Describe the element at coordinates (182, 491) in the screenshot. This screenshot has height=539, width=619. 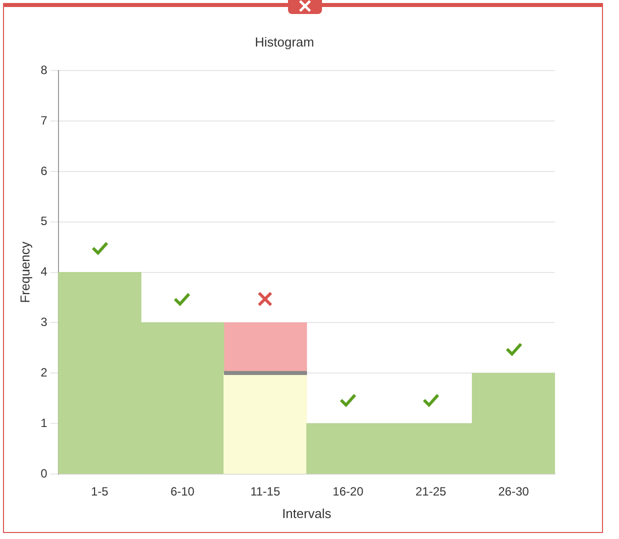
I see `x-tick-label: 6-10` at that location.